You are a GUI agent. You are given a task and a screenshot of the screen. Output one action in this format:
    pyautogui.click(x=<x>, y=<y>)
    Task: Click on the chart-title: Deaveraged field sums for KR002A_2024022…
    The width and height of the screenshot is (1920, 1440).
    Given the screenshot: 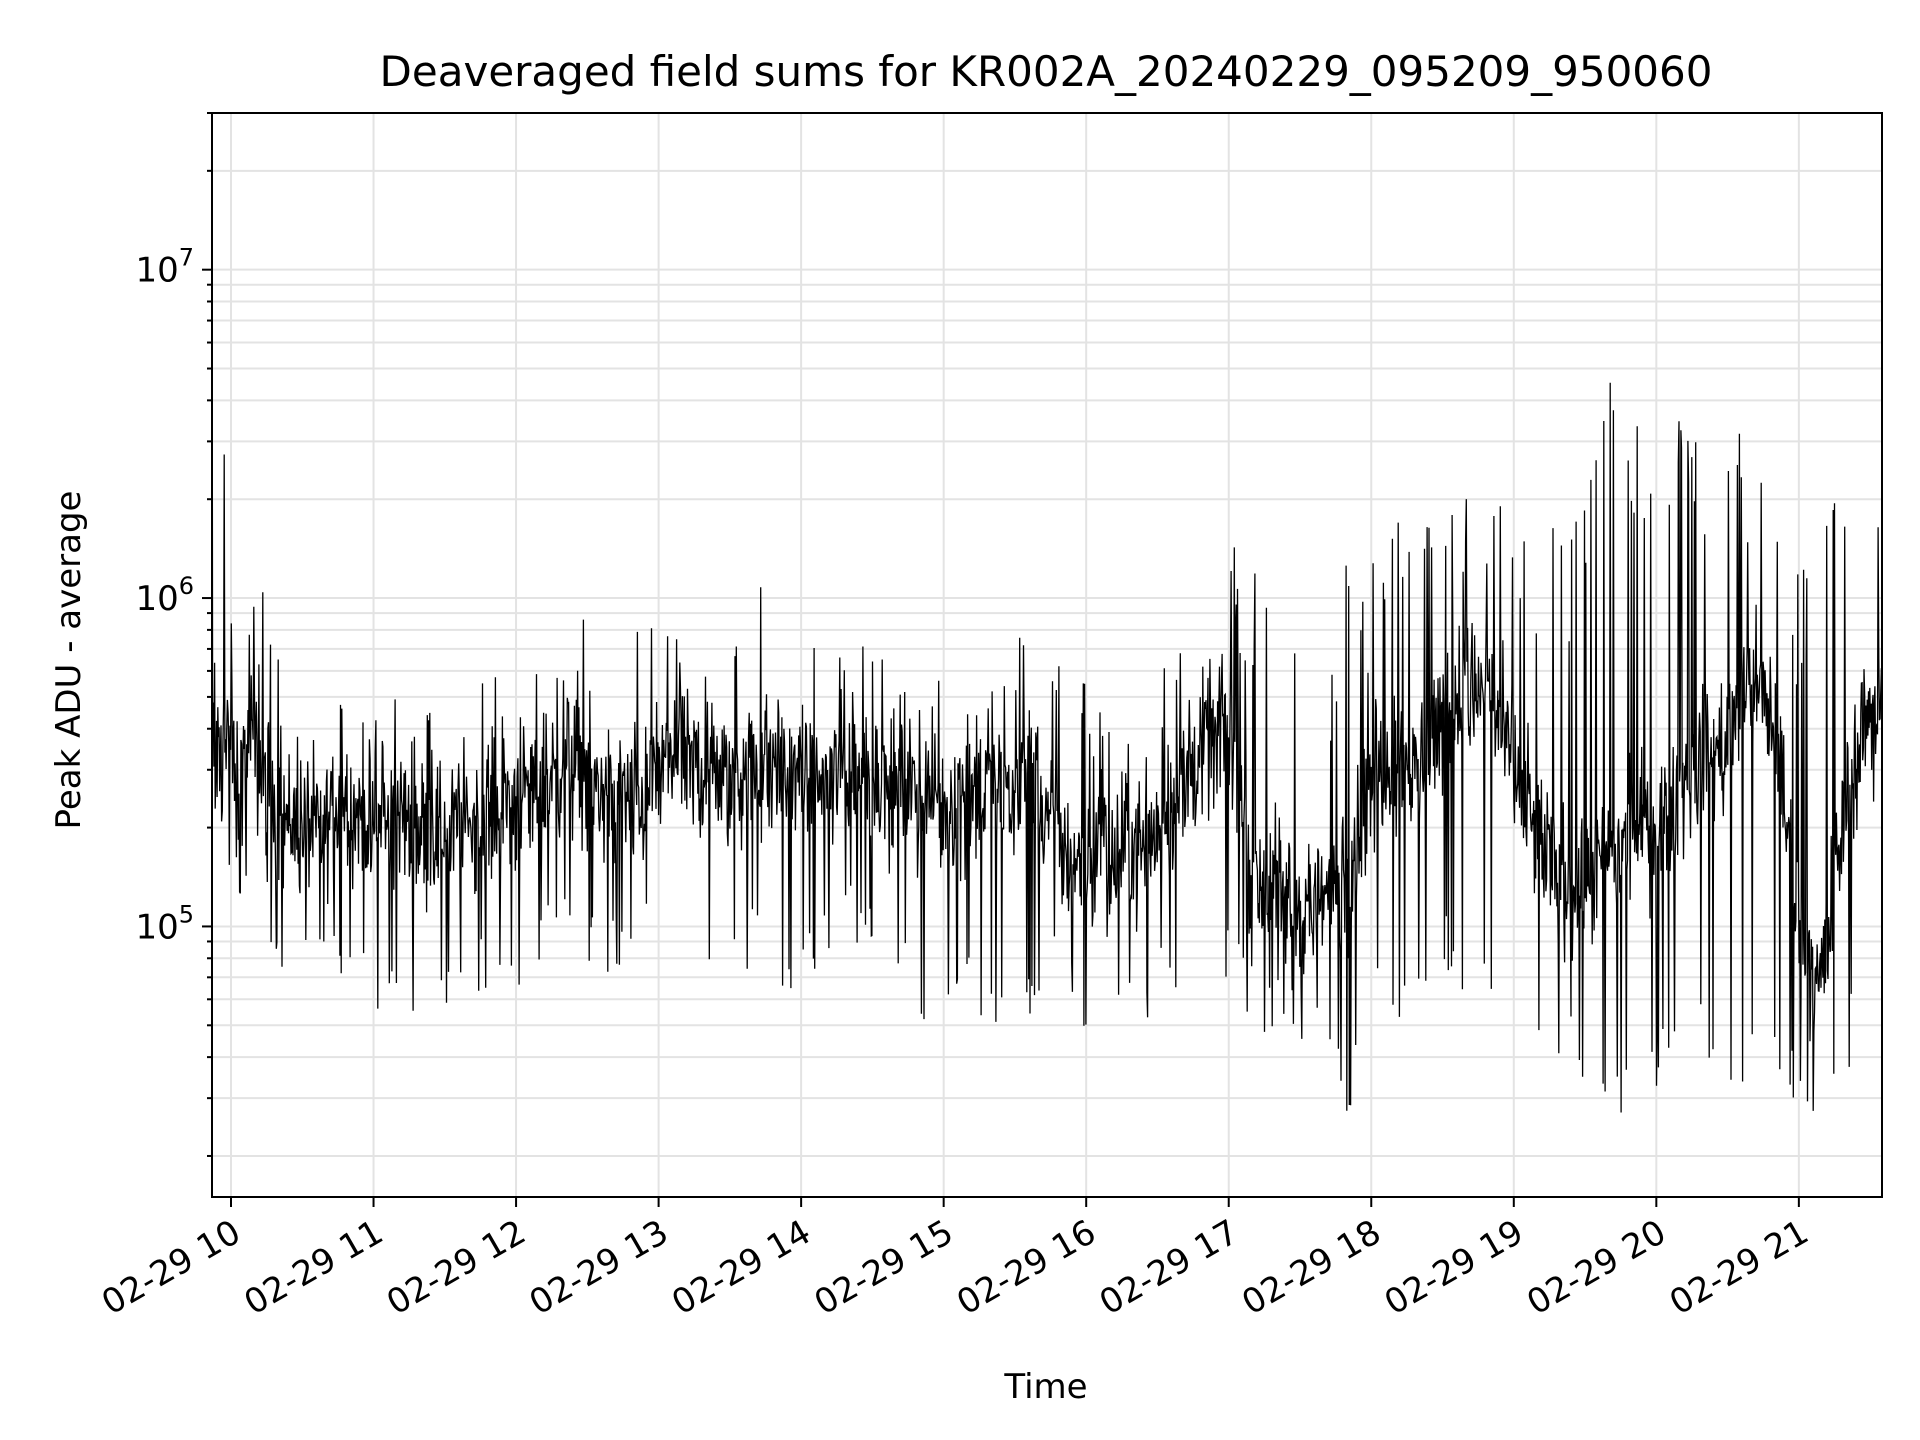 What is the action you would take?
    pyautogui.click(x=1046, y=71)
    